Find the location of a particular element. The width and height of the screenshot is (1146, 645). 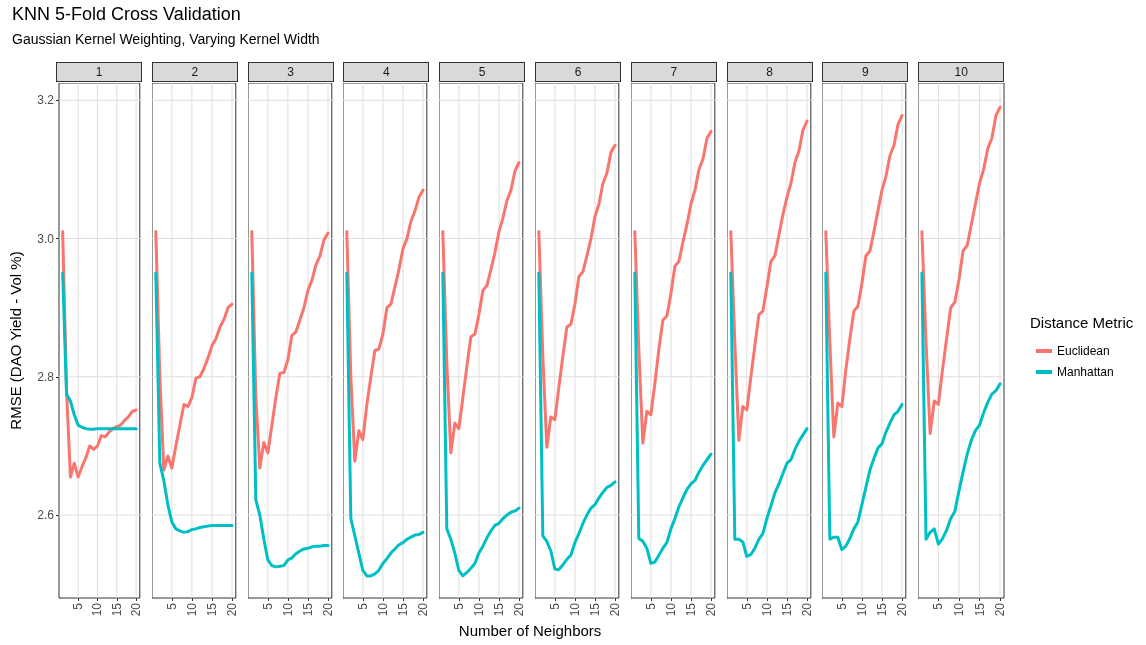

y-tick-label: 3.0 is located at coordinates (46, 238).